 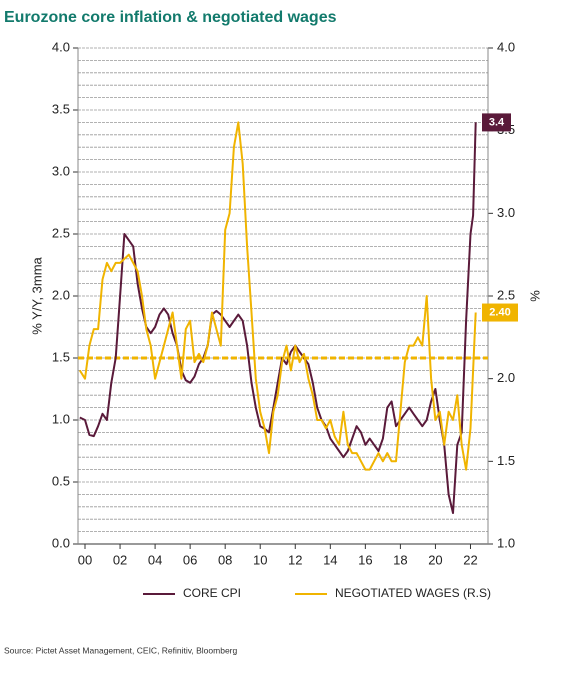 What do you see at coordinates (470, 559) in the screenshot?
I see `x-tick-label: 22` at bounding box center [470, 559].